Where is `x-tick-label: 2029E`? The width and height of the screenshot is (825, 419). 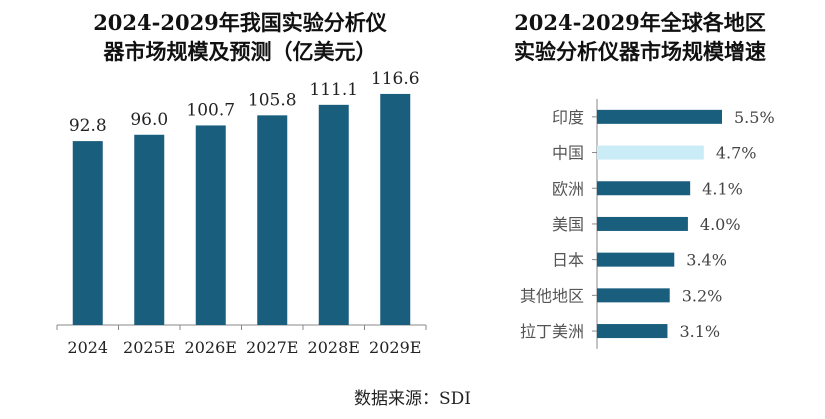 x-tick-label: 2029E is located at coordinates (395, 347).